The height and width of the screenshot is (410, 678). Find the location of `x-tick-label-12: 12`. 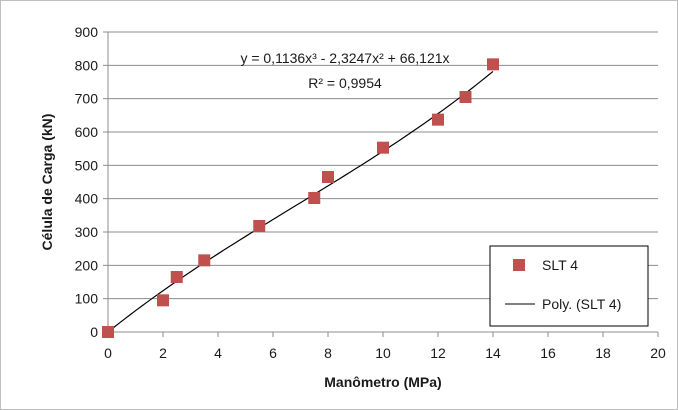

x-tick-label-12: 12 is located at coordinates (438, 353).